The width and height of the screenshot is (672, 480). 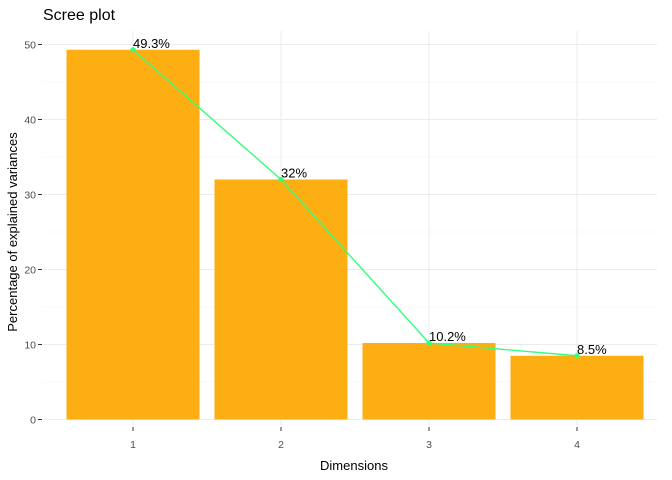 I want to click on y-tick-label: 20, so click(x=30, y=270).